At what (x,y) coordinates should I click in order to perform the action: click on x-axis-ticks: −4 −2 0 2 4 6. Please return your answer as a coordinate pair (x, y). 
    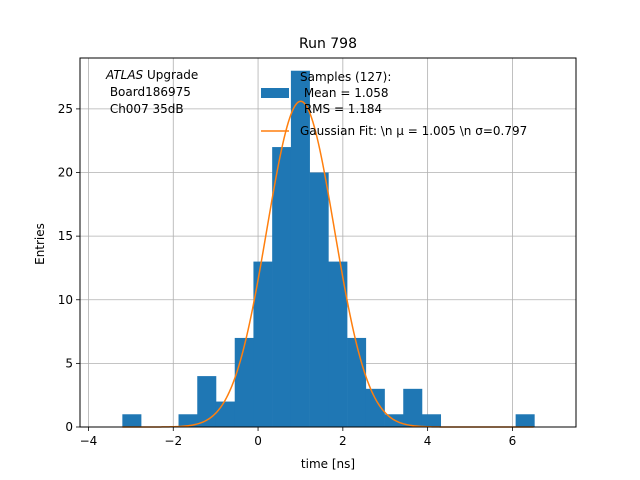
    Looking at the image, I should click on (298, 437).